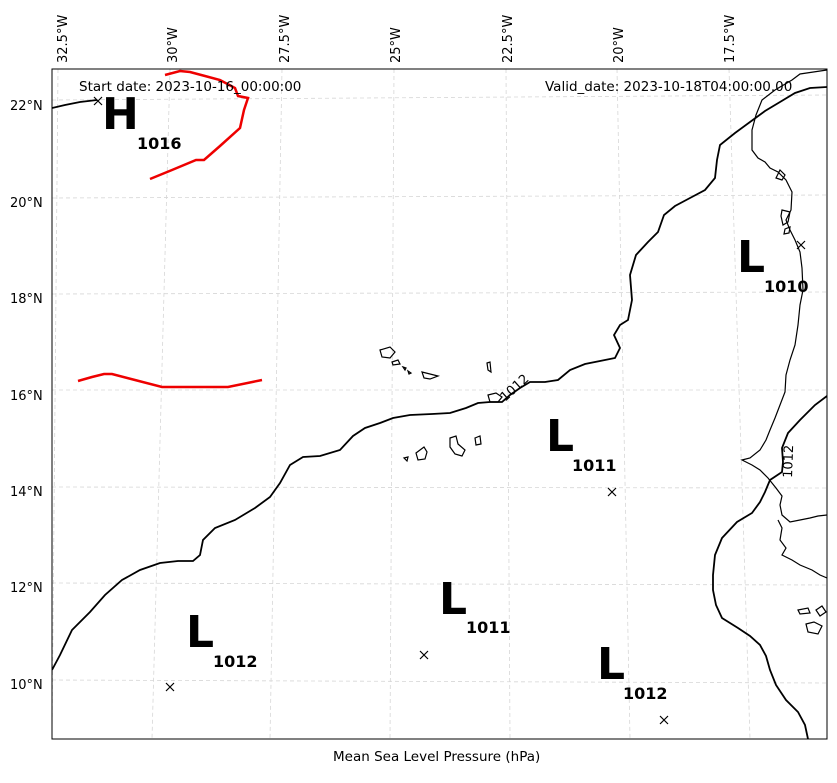 This screenshot has height=783, width=837. What do you see at coordinates (173, 45) in the screenshot?
I see `lon-label-30w: 30°W` at bounding box center [173, 45].